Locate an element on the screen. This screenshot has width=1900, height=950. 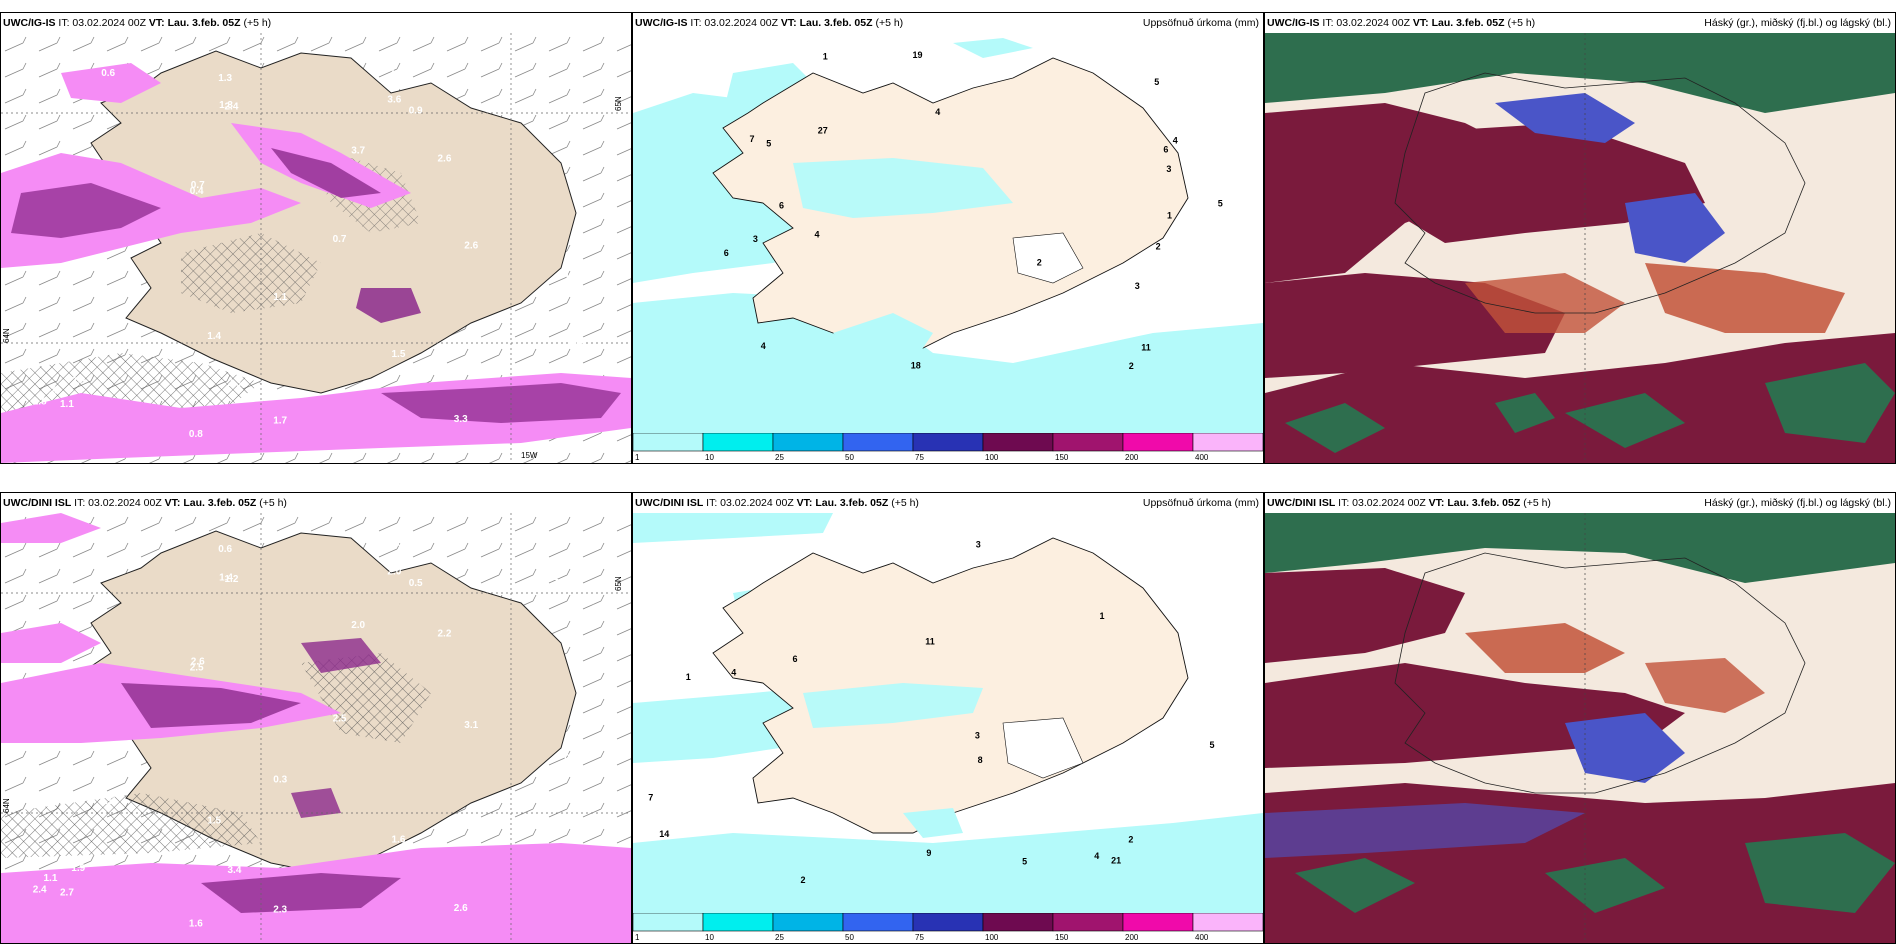
colorbar-tick: 50 is located at coordinates (849, 937).